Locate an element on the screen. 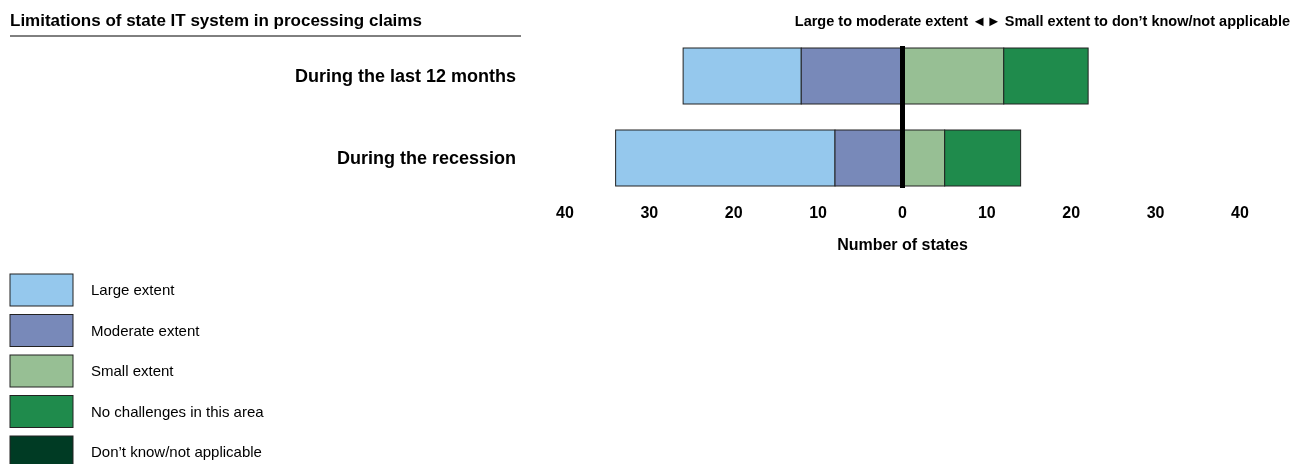  legend-label: Large extent is located at coordinates (133, 290).